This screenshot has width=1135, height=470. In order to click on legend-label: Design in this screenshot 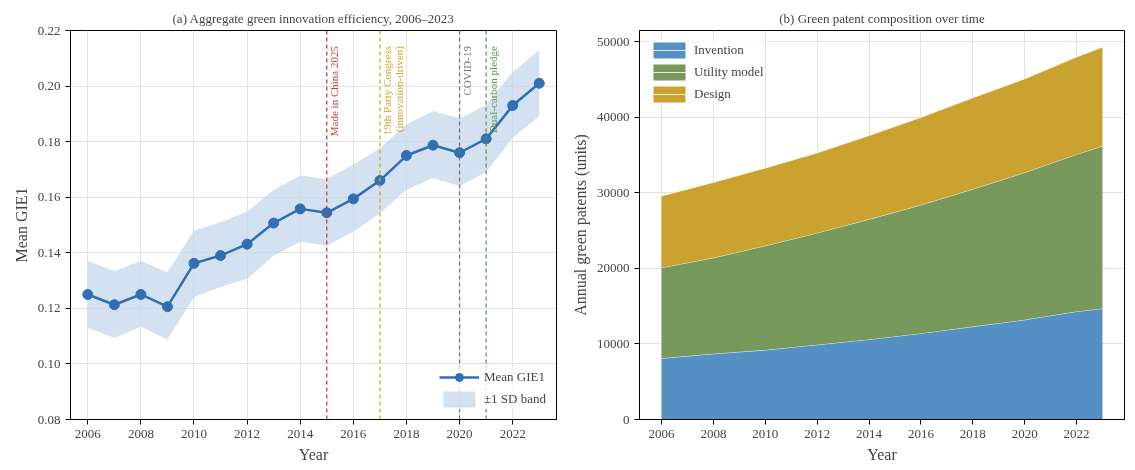, I will do `click(712, 94)`.